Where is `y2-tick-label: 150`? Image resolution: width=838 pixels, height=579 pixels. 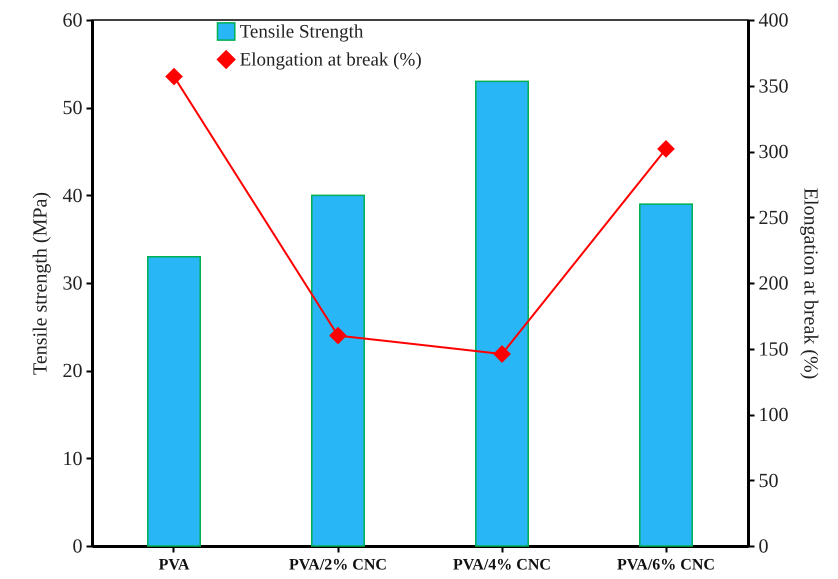 y2-tick-label: 150 is located at coordinates (773, 349).